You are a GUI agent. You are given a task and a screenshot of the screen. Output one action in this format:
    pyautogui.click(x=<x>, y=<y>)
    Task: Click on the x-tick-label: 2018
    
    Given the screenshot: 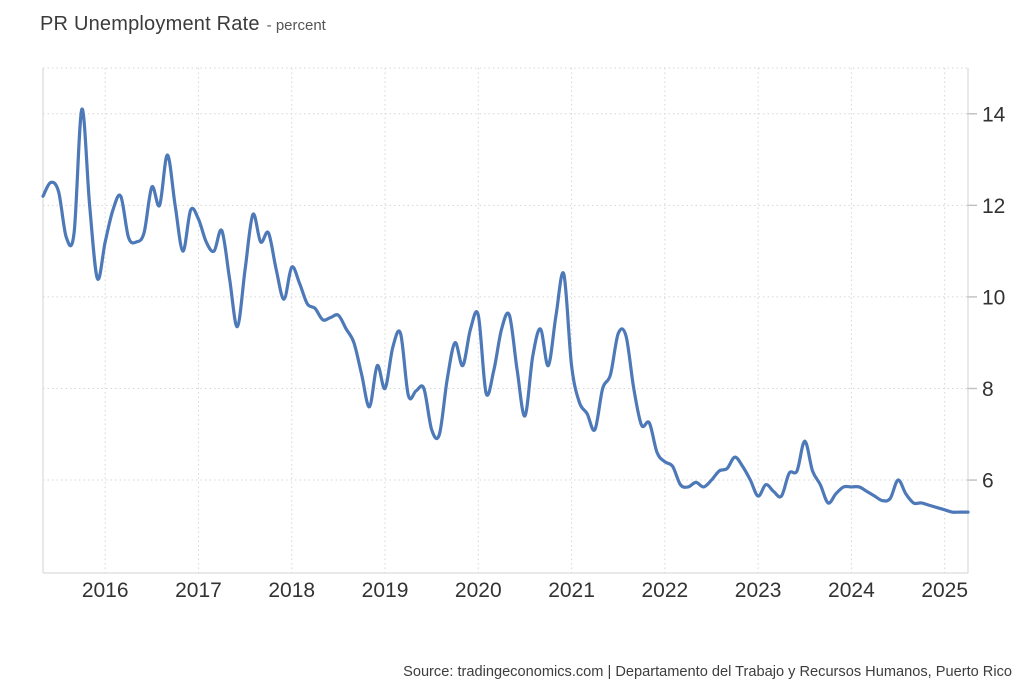 What is the action you would take?
    pyautogui.click(x=291, y=590)
    